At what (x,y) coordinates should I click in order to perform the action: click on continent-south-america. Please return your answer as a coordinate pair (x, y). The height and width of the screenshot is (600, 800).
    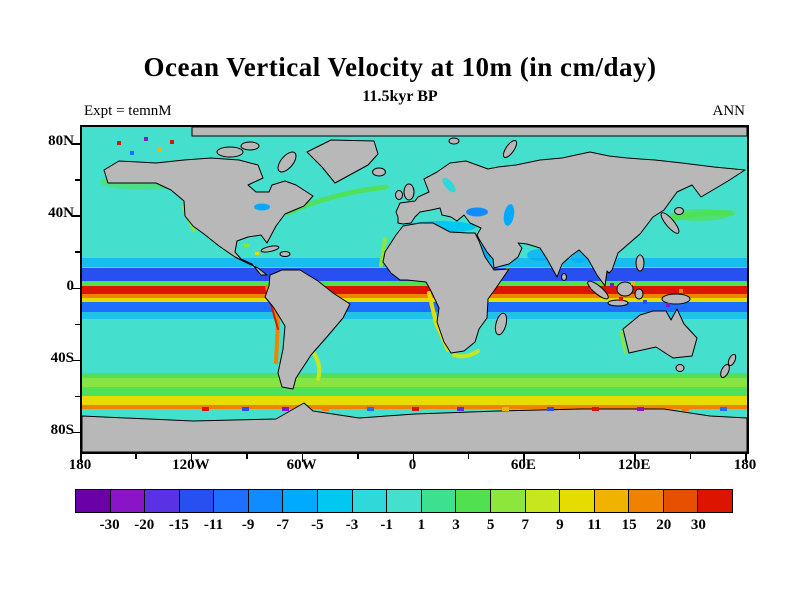
    Looking at the image, I should click on (307, 329).